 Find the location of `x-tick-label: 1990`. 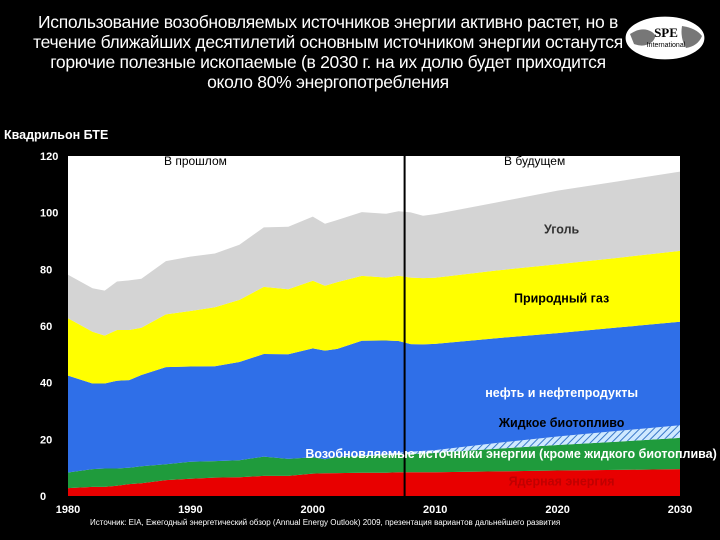

x-tick-label: 1990 is located at coordinates (190, 510).